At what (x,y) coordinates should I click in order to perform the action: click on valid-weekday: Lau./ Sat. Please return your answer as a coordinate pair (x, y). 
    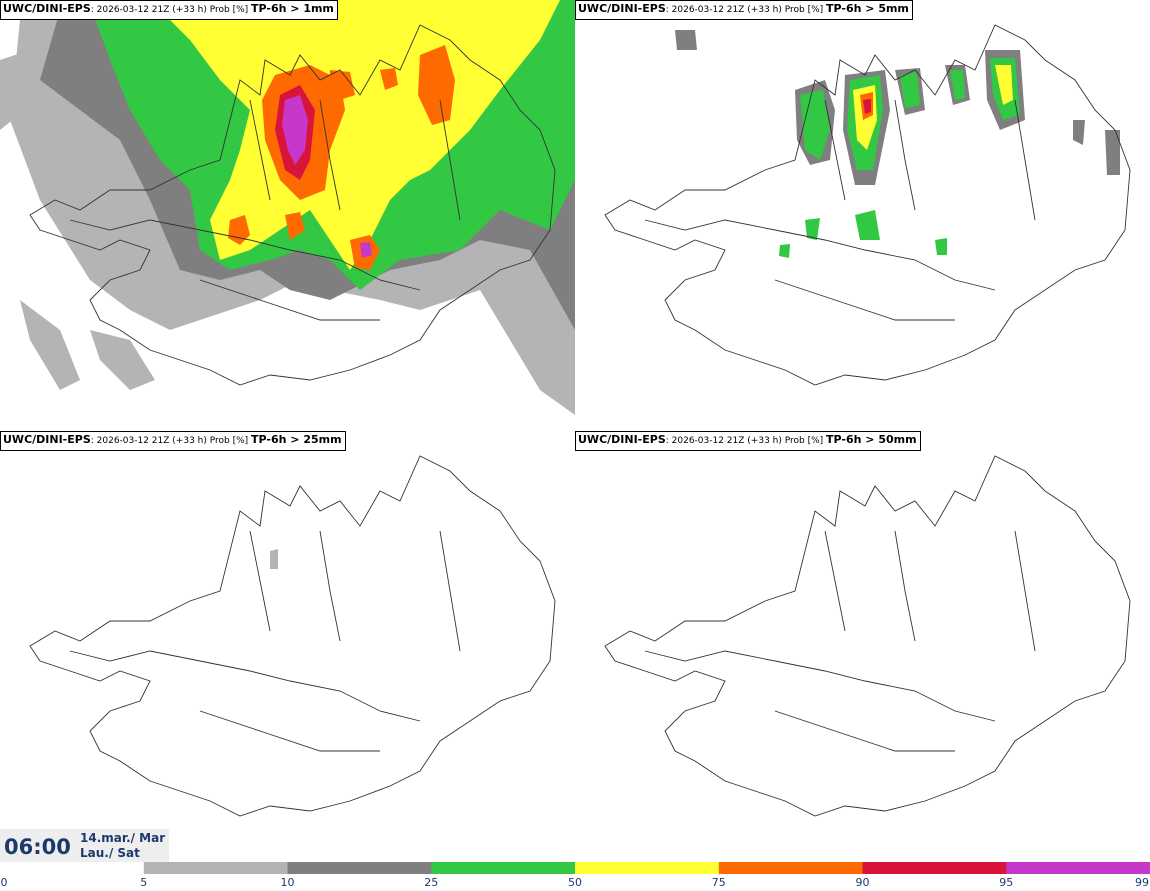
    Looking at the image, I should click on (110, 853).